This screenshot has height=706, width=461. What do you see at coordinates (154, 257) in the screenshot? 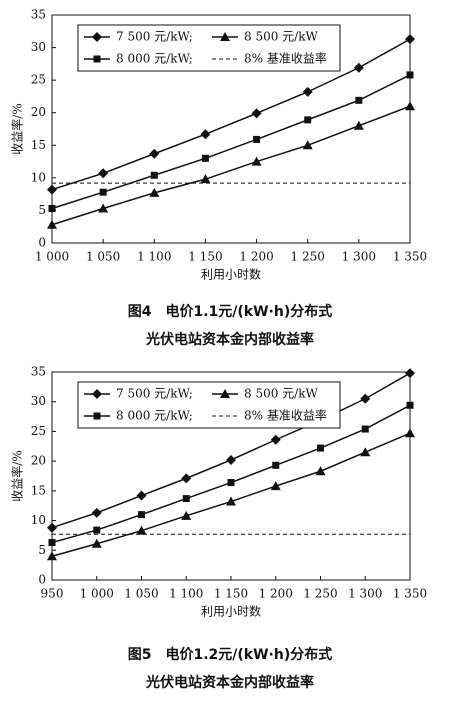
I see `x-tick-label: 1 100` at bounding box center [154, 257].